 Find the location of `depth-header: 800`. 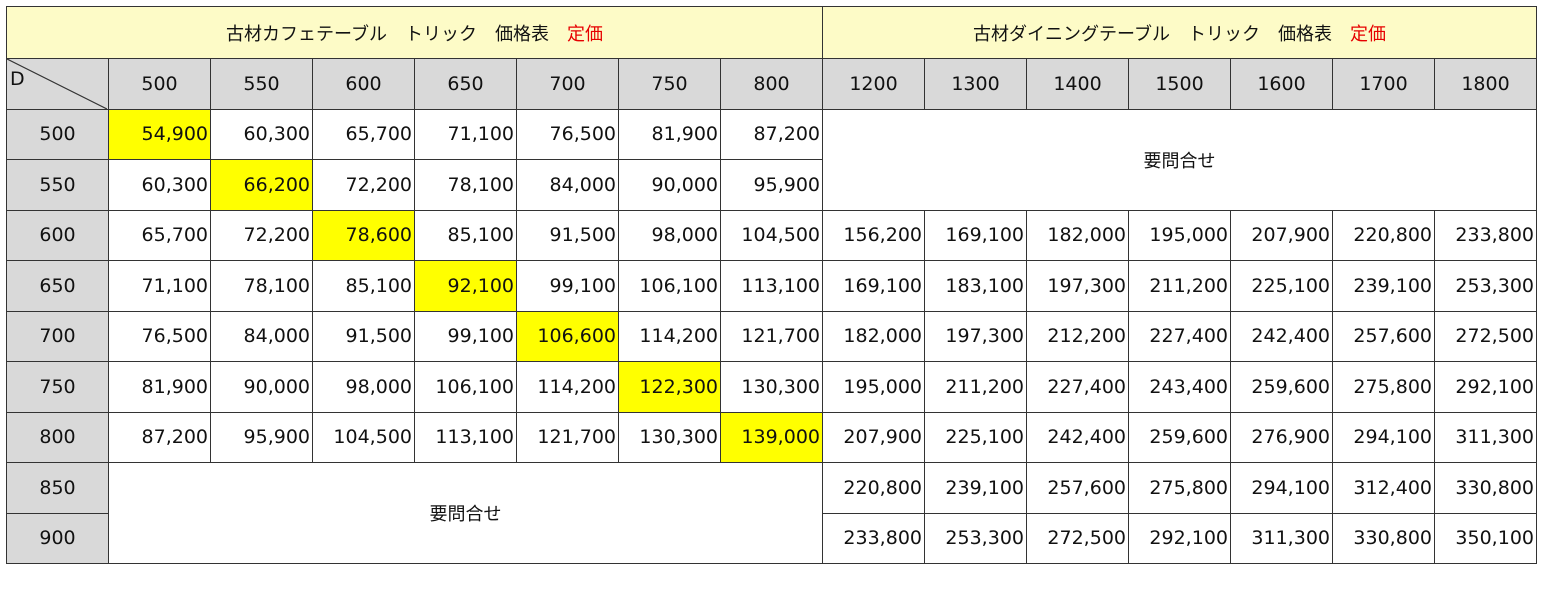

depth-header: 800 is located at coordinates (57, 437).